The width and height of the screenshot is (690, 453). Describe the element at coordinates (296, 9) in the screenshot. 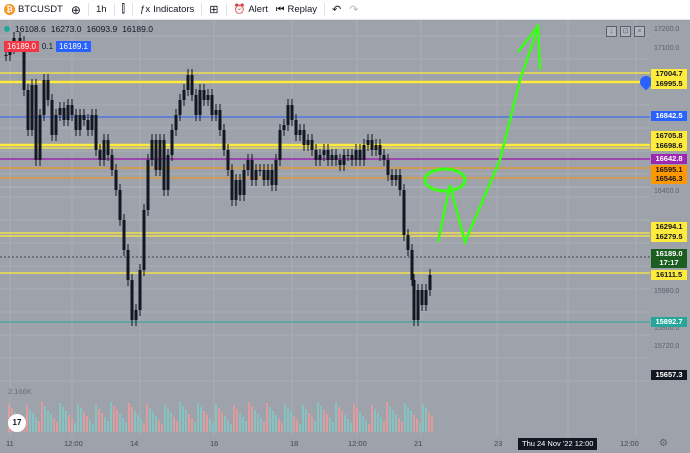

I see `replay-button: ⏮ Replay` at that location.